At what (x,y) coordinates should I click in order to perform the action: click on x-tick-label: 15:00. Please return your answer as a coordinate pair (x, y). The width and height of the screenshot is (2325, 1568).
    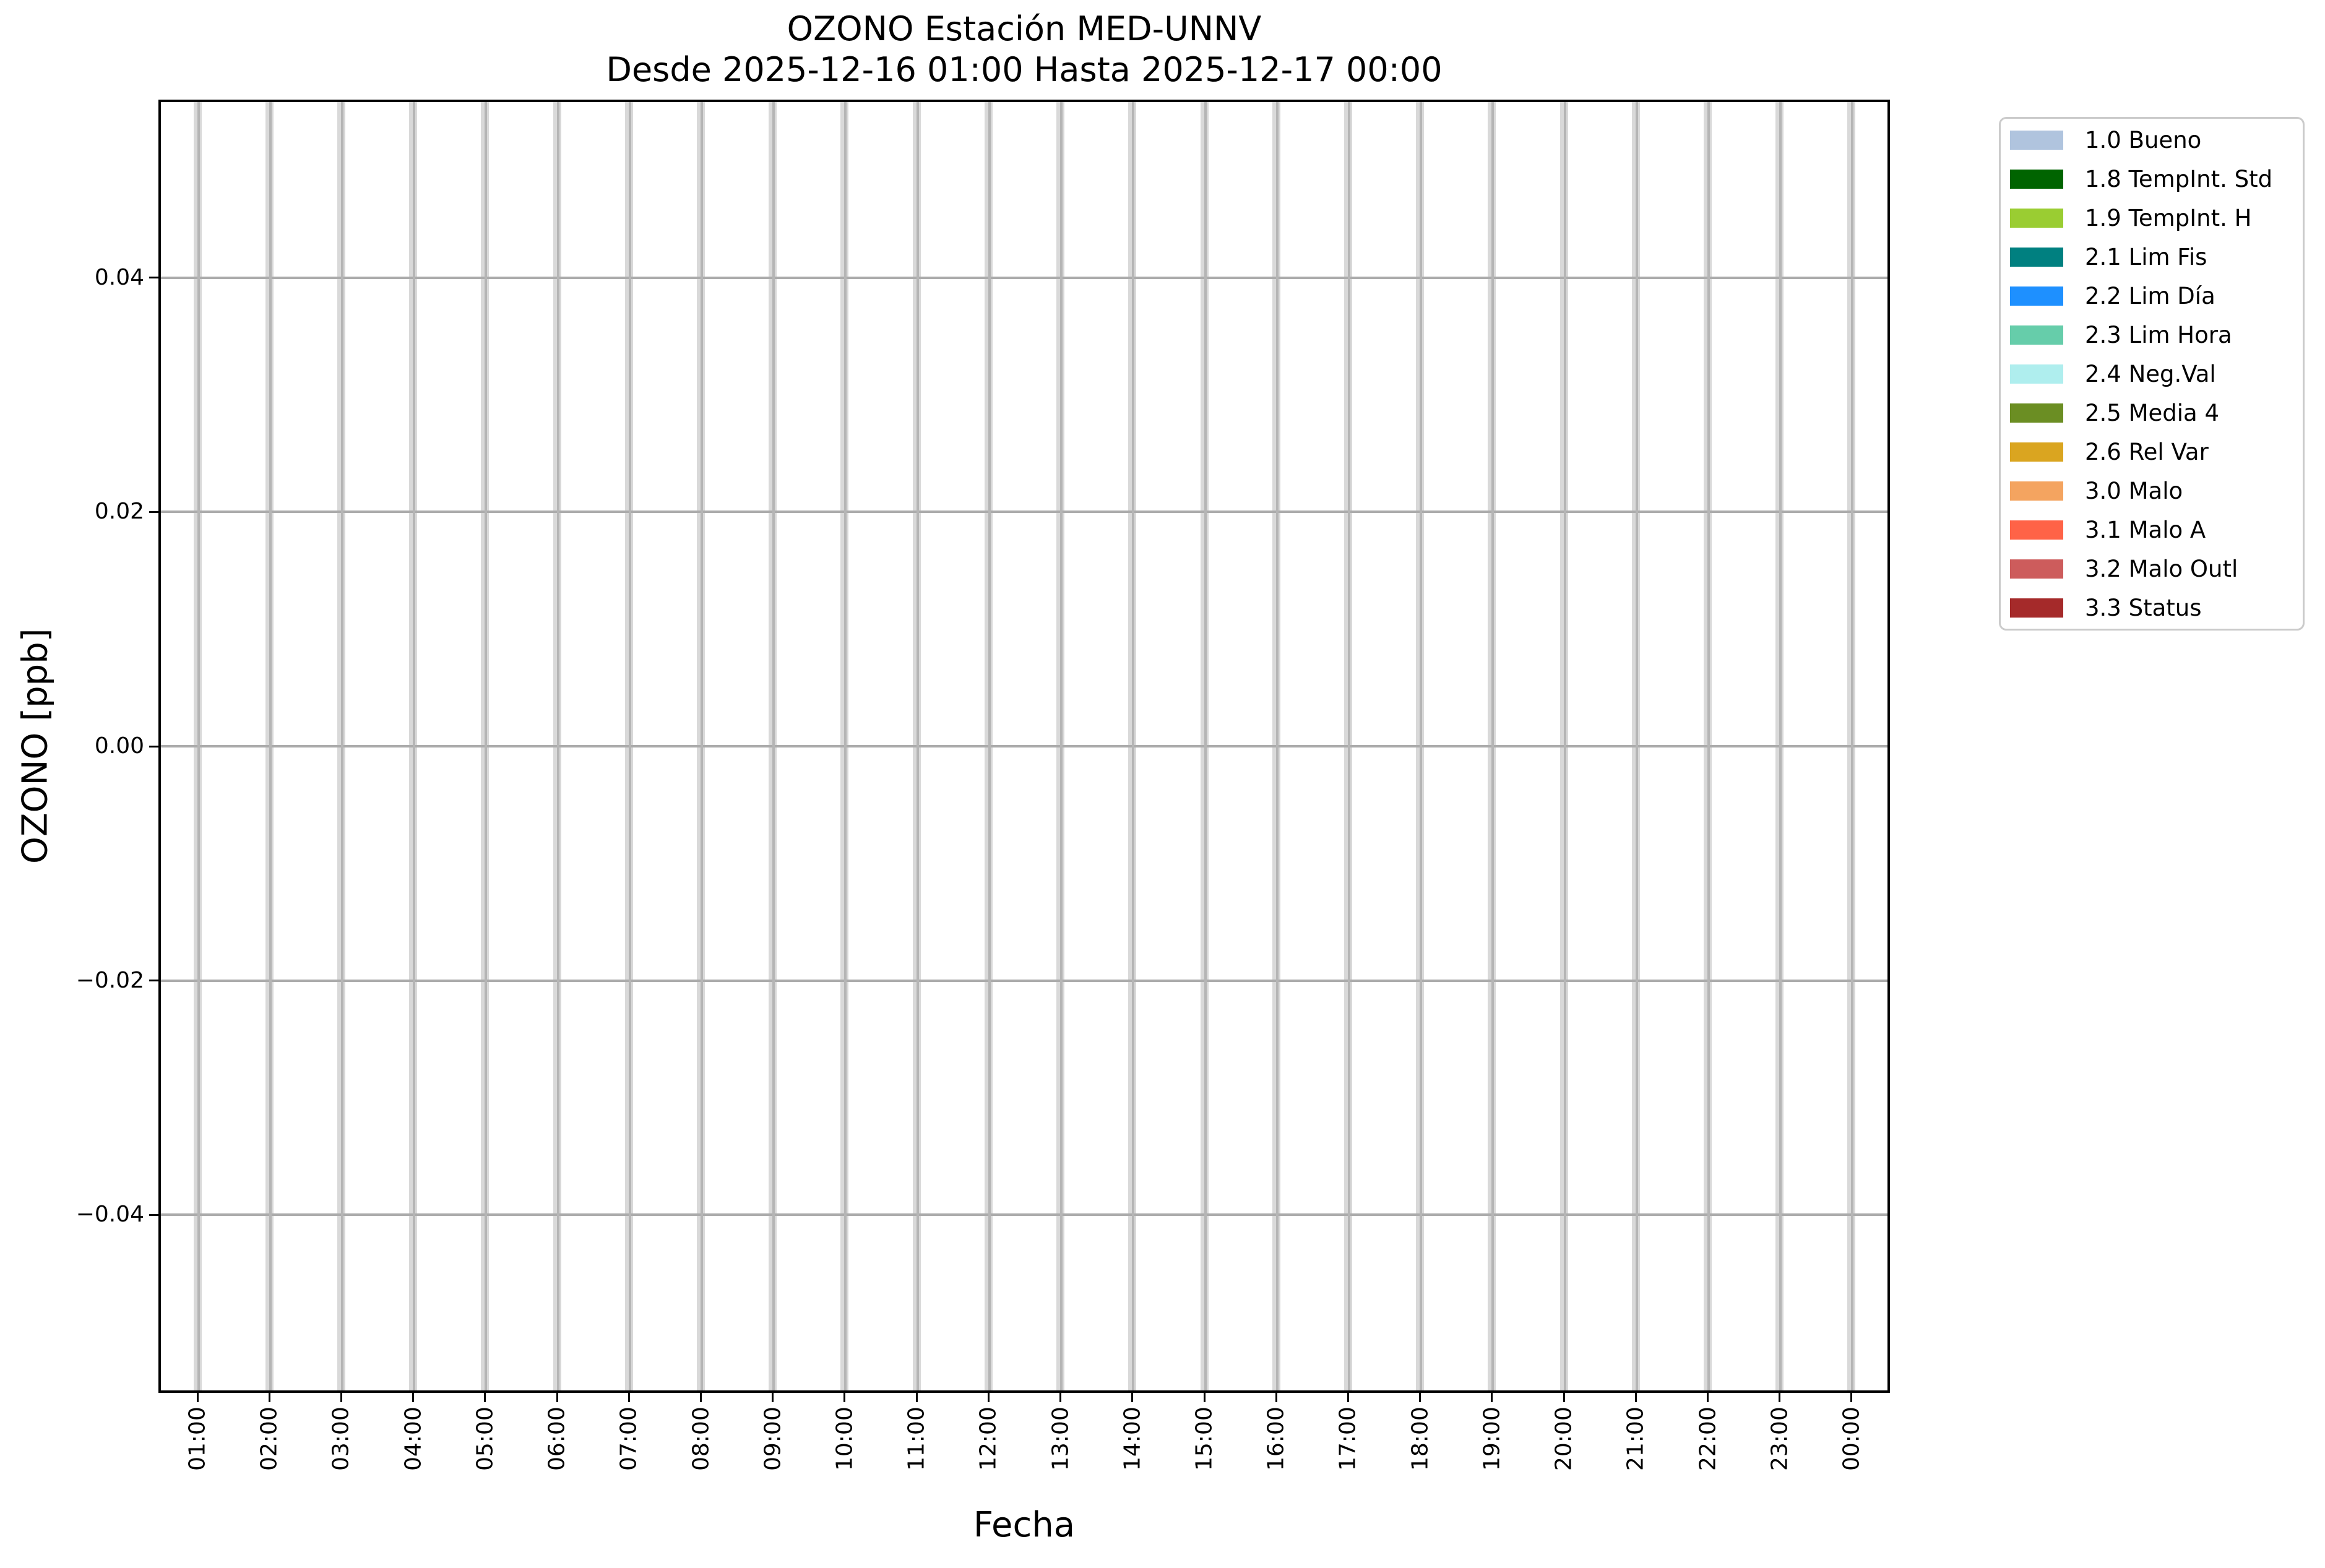
    Looking at the image, I should click on (1204, 1438).